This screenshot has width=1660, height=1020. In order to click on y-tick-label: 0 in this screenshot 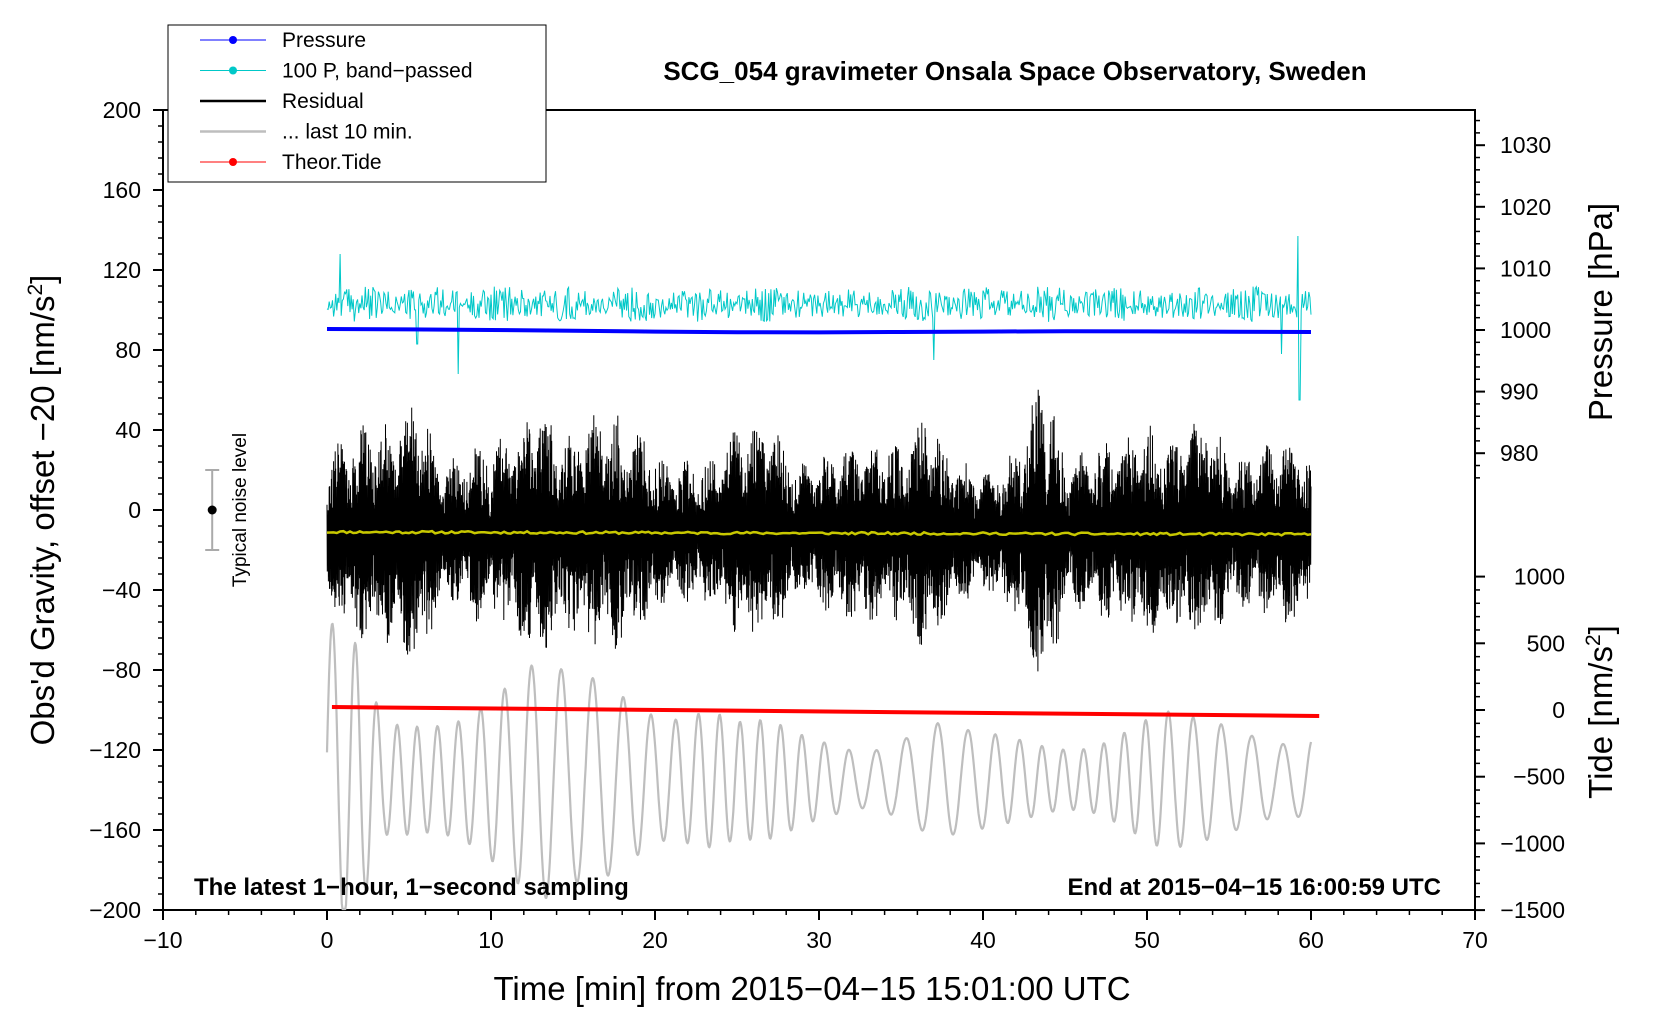, I will do `click(134, 510)`.